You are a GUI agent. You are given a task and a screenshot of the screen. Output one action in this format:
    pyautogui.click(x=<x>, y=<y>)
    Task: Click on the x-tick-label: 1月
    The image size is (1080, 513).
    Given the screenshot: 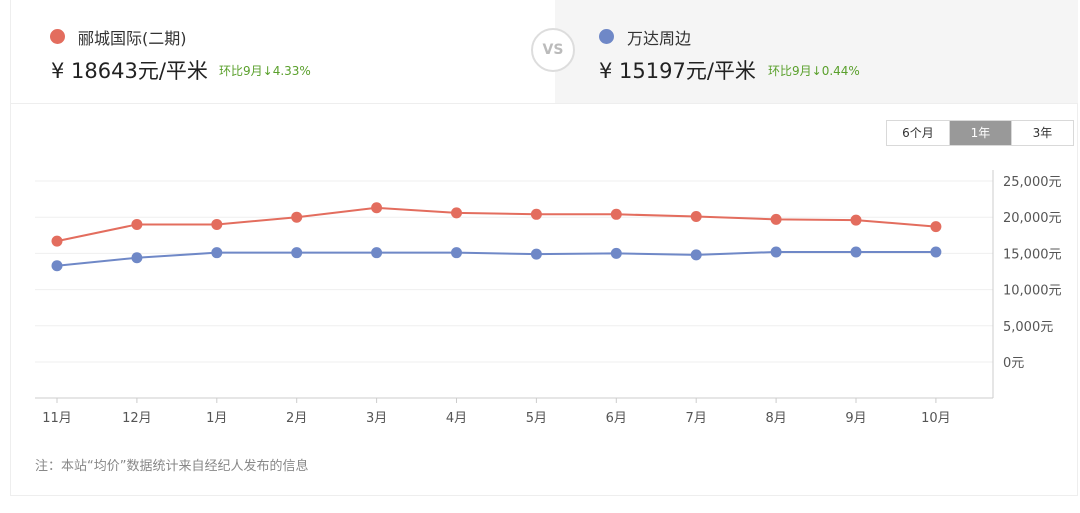 What is the action you would take?
    pyautogui.click(x=216, y=418)
    